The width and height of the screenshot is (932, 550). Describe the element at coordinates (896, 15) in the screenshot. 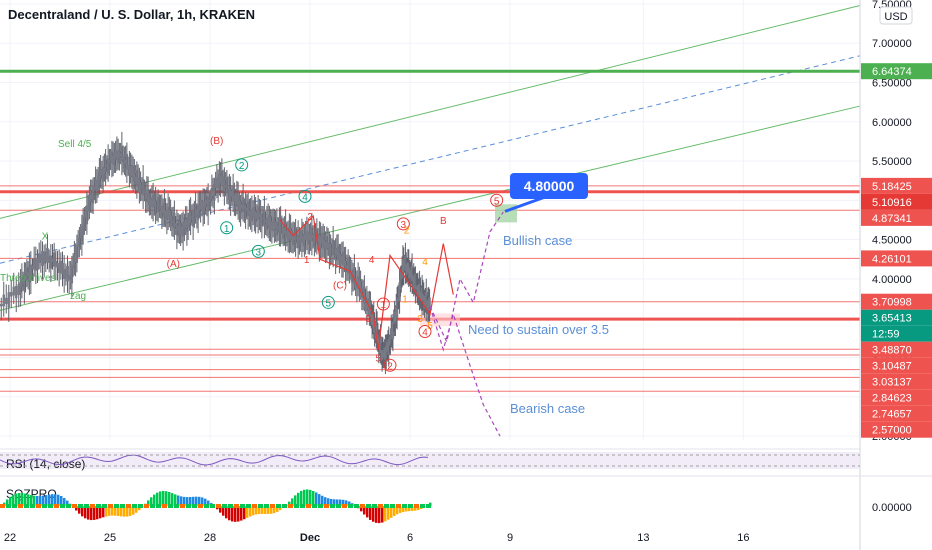

I see `currency-box` at that location.